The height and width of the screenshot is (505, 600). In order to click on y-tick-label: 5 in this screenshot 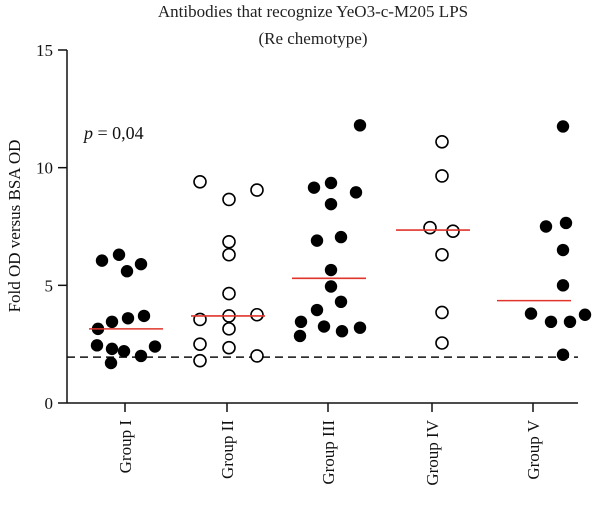, I will do `click(49, 285)`.